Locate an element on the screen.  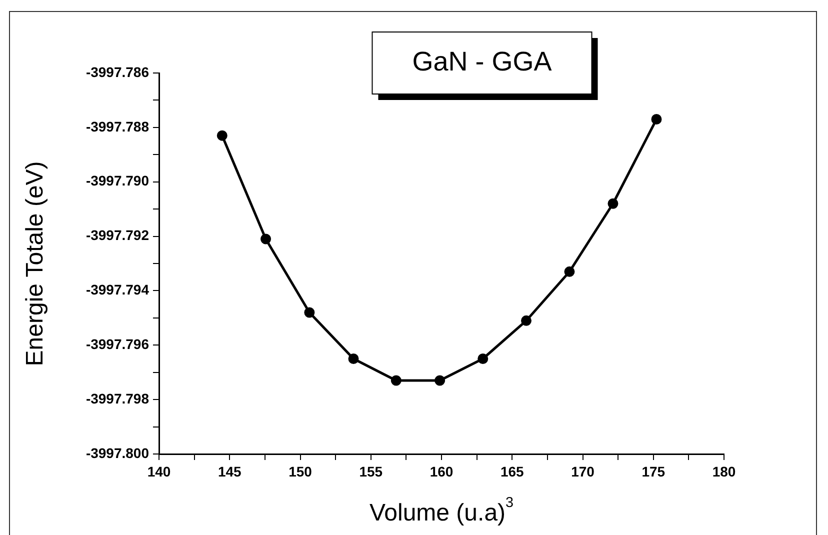
x-tick-label: 150 is located at coordinates (300, 471).